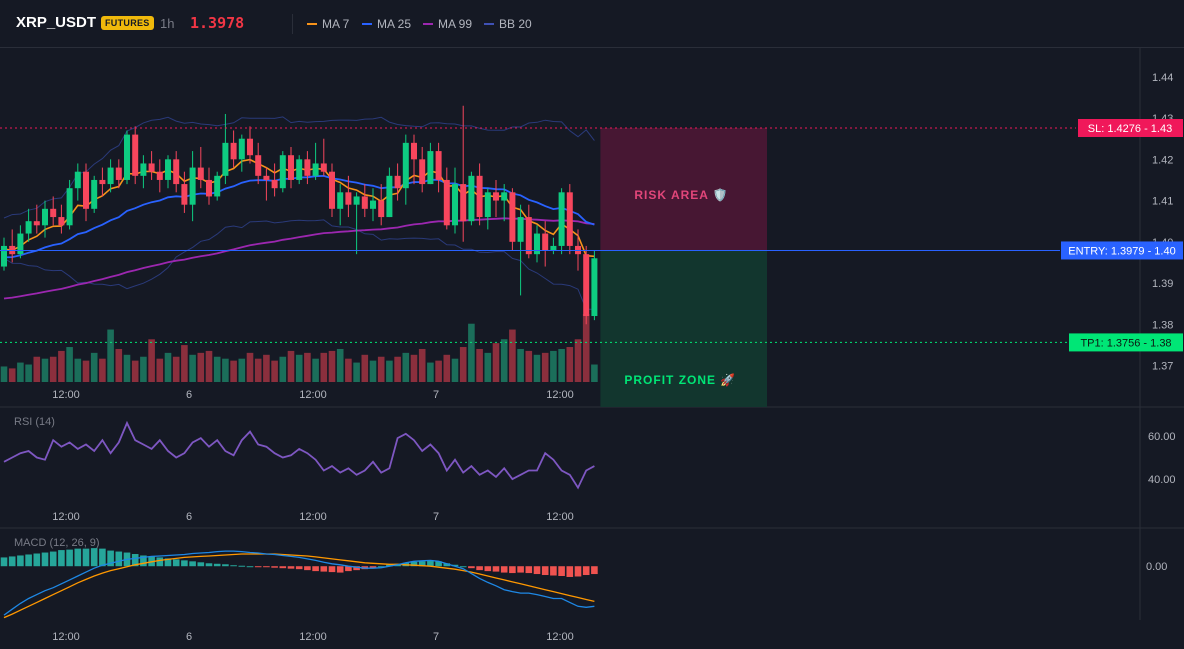  Describe the element at coordinates (1162, 325) in the screenshot. I see `price-tick-label: 1.38` at that location.